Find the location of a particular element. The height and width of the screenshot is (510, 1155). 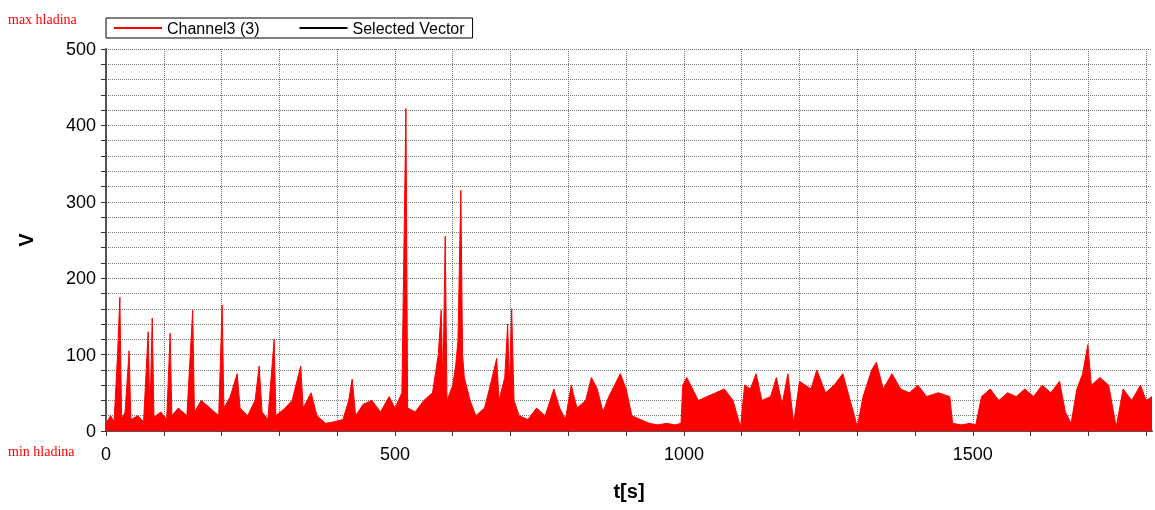

y-tick-label: 500 is located at coordinates (80, 49).